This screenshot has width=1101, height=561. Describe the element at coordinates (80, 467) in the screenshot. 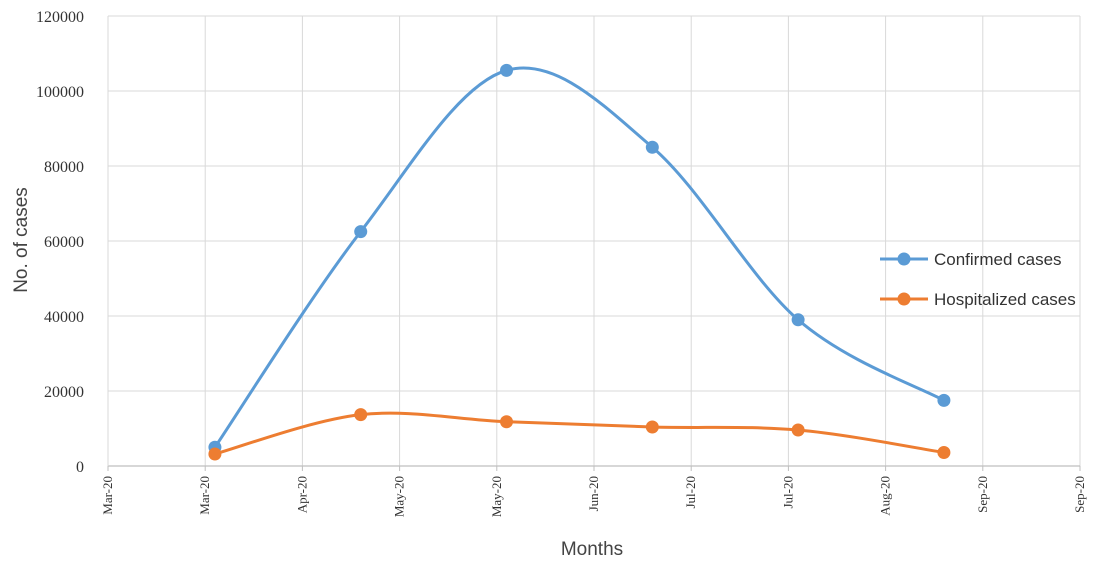

I see `y-tick-label: 0` at that location.